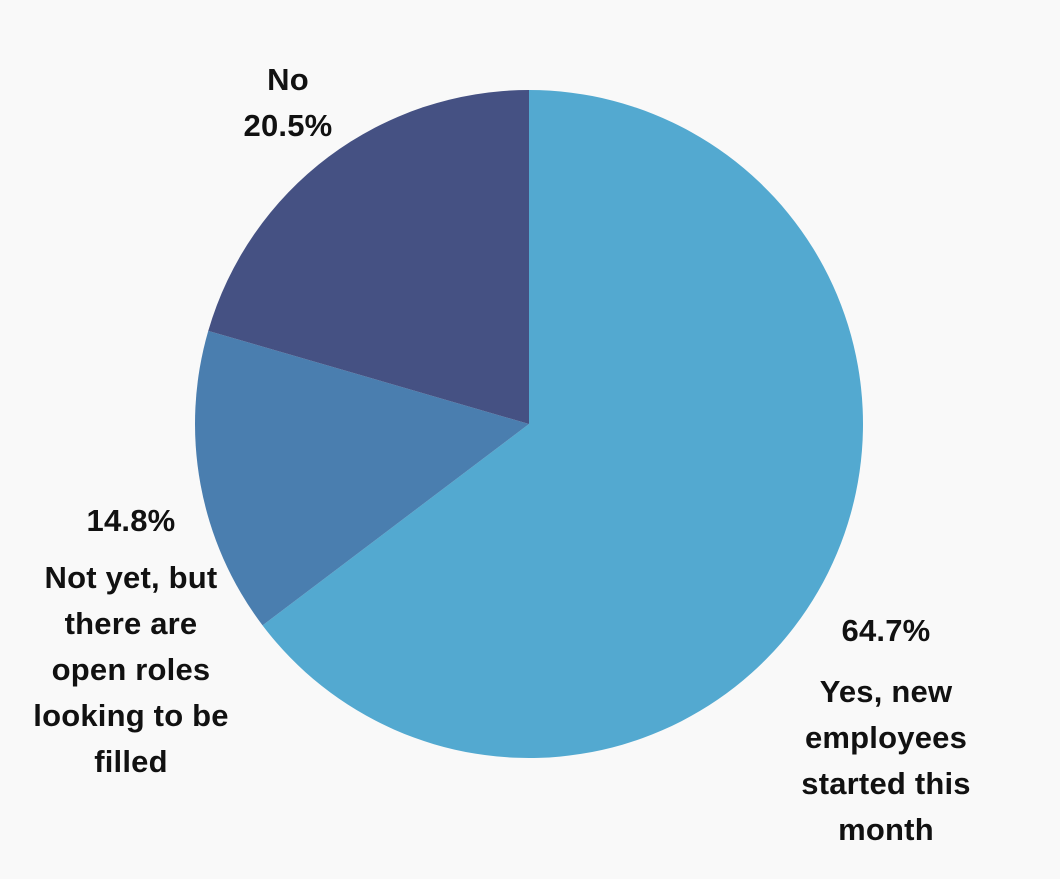 Image resolution: width=1060 pixels, height=879 pixels. I want to click on pie-slice-not-yet, so click(361, 478).